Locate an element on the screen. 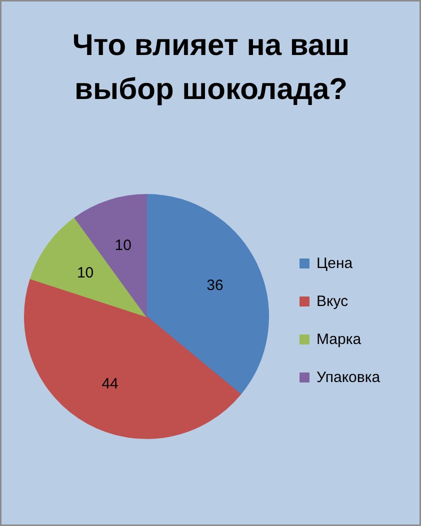 The width and height of the screenshot is (421, 526). legend-label: Цена is located at coordinates (335, 263).